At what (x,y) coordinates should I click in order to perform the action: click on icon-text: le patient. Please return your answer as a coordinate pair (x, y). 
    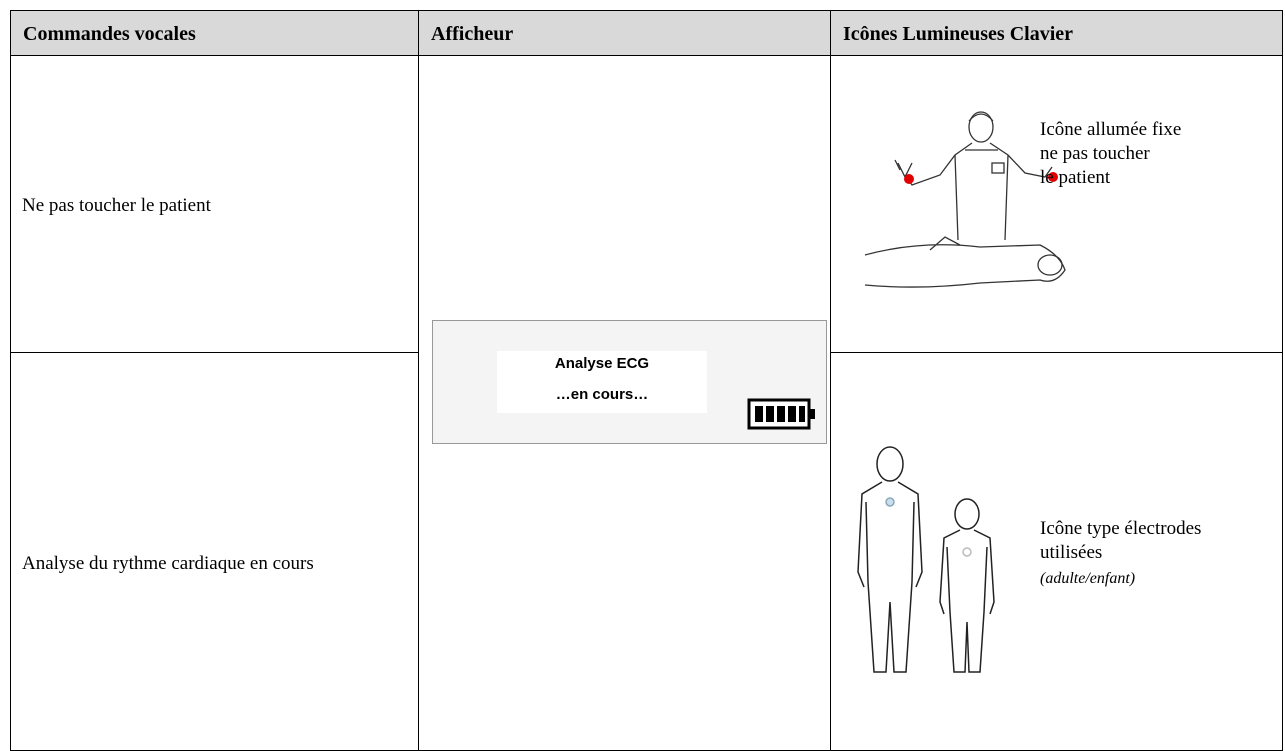
    Looking at the image, I should click on (1075, 177).